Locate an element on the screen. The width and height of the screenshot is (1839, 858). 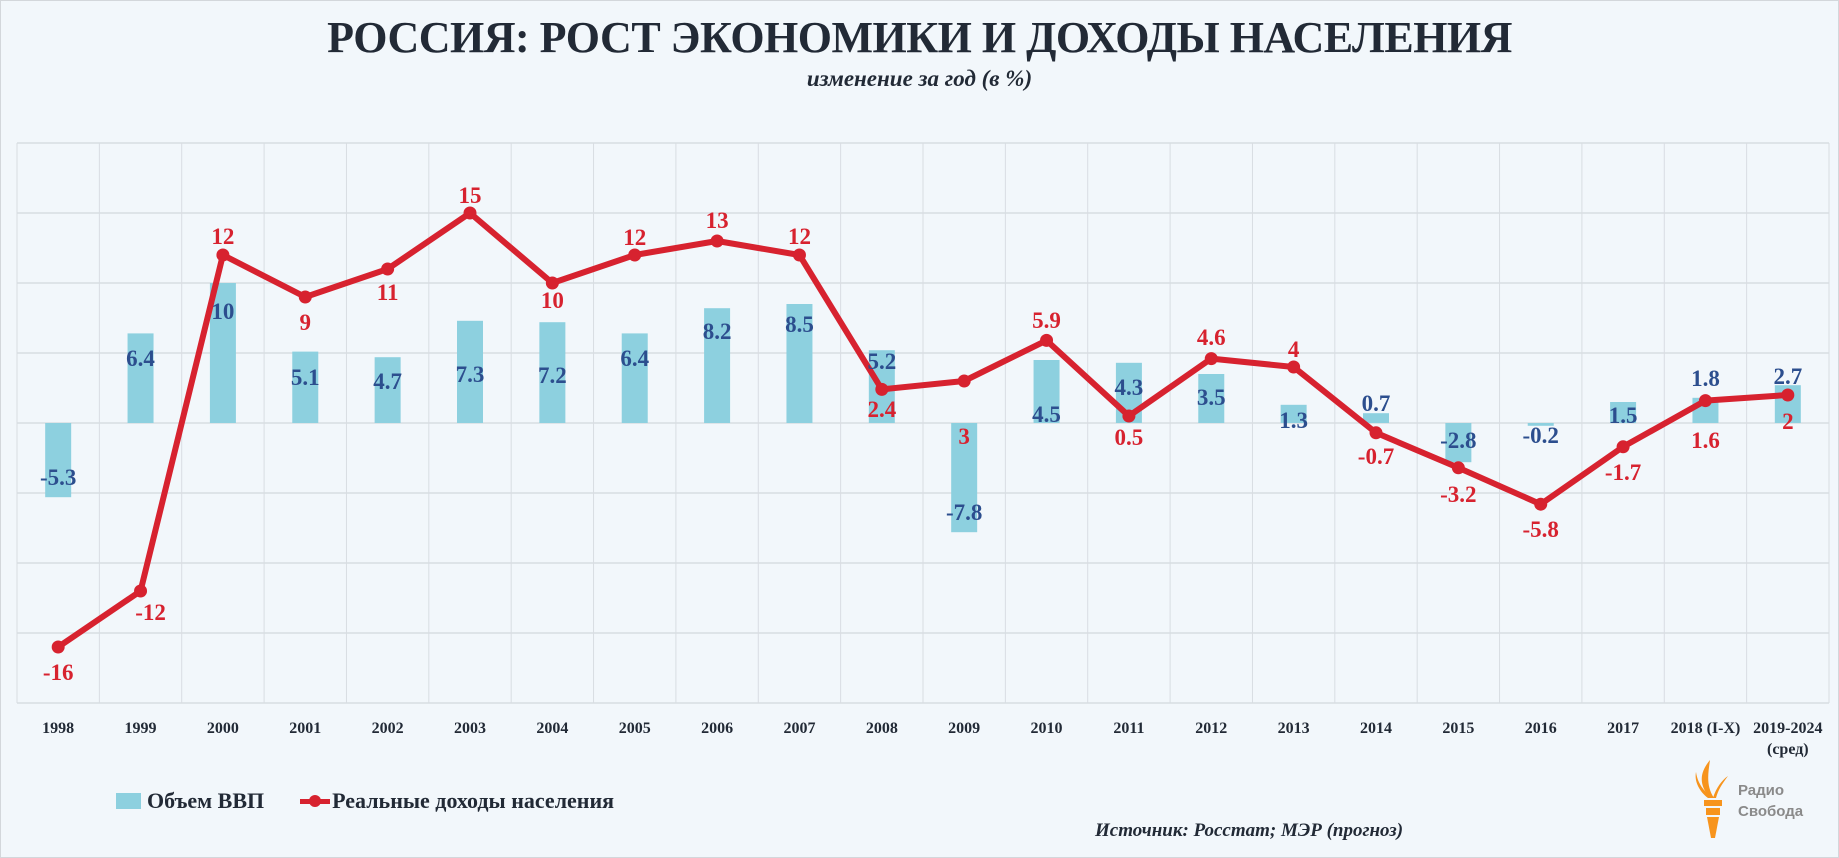
gdp-data-label: -0.2 is located at coordinates (1541, 435).